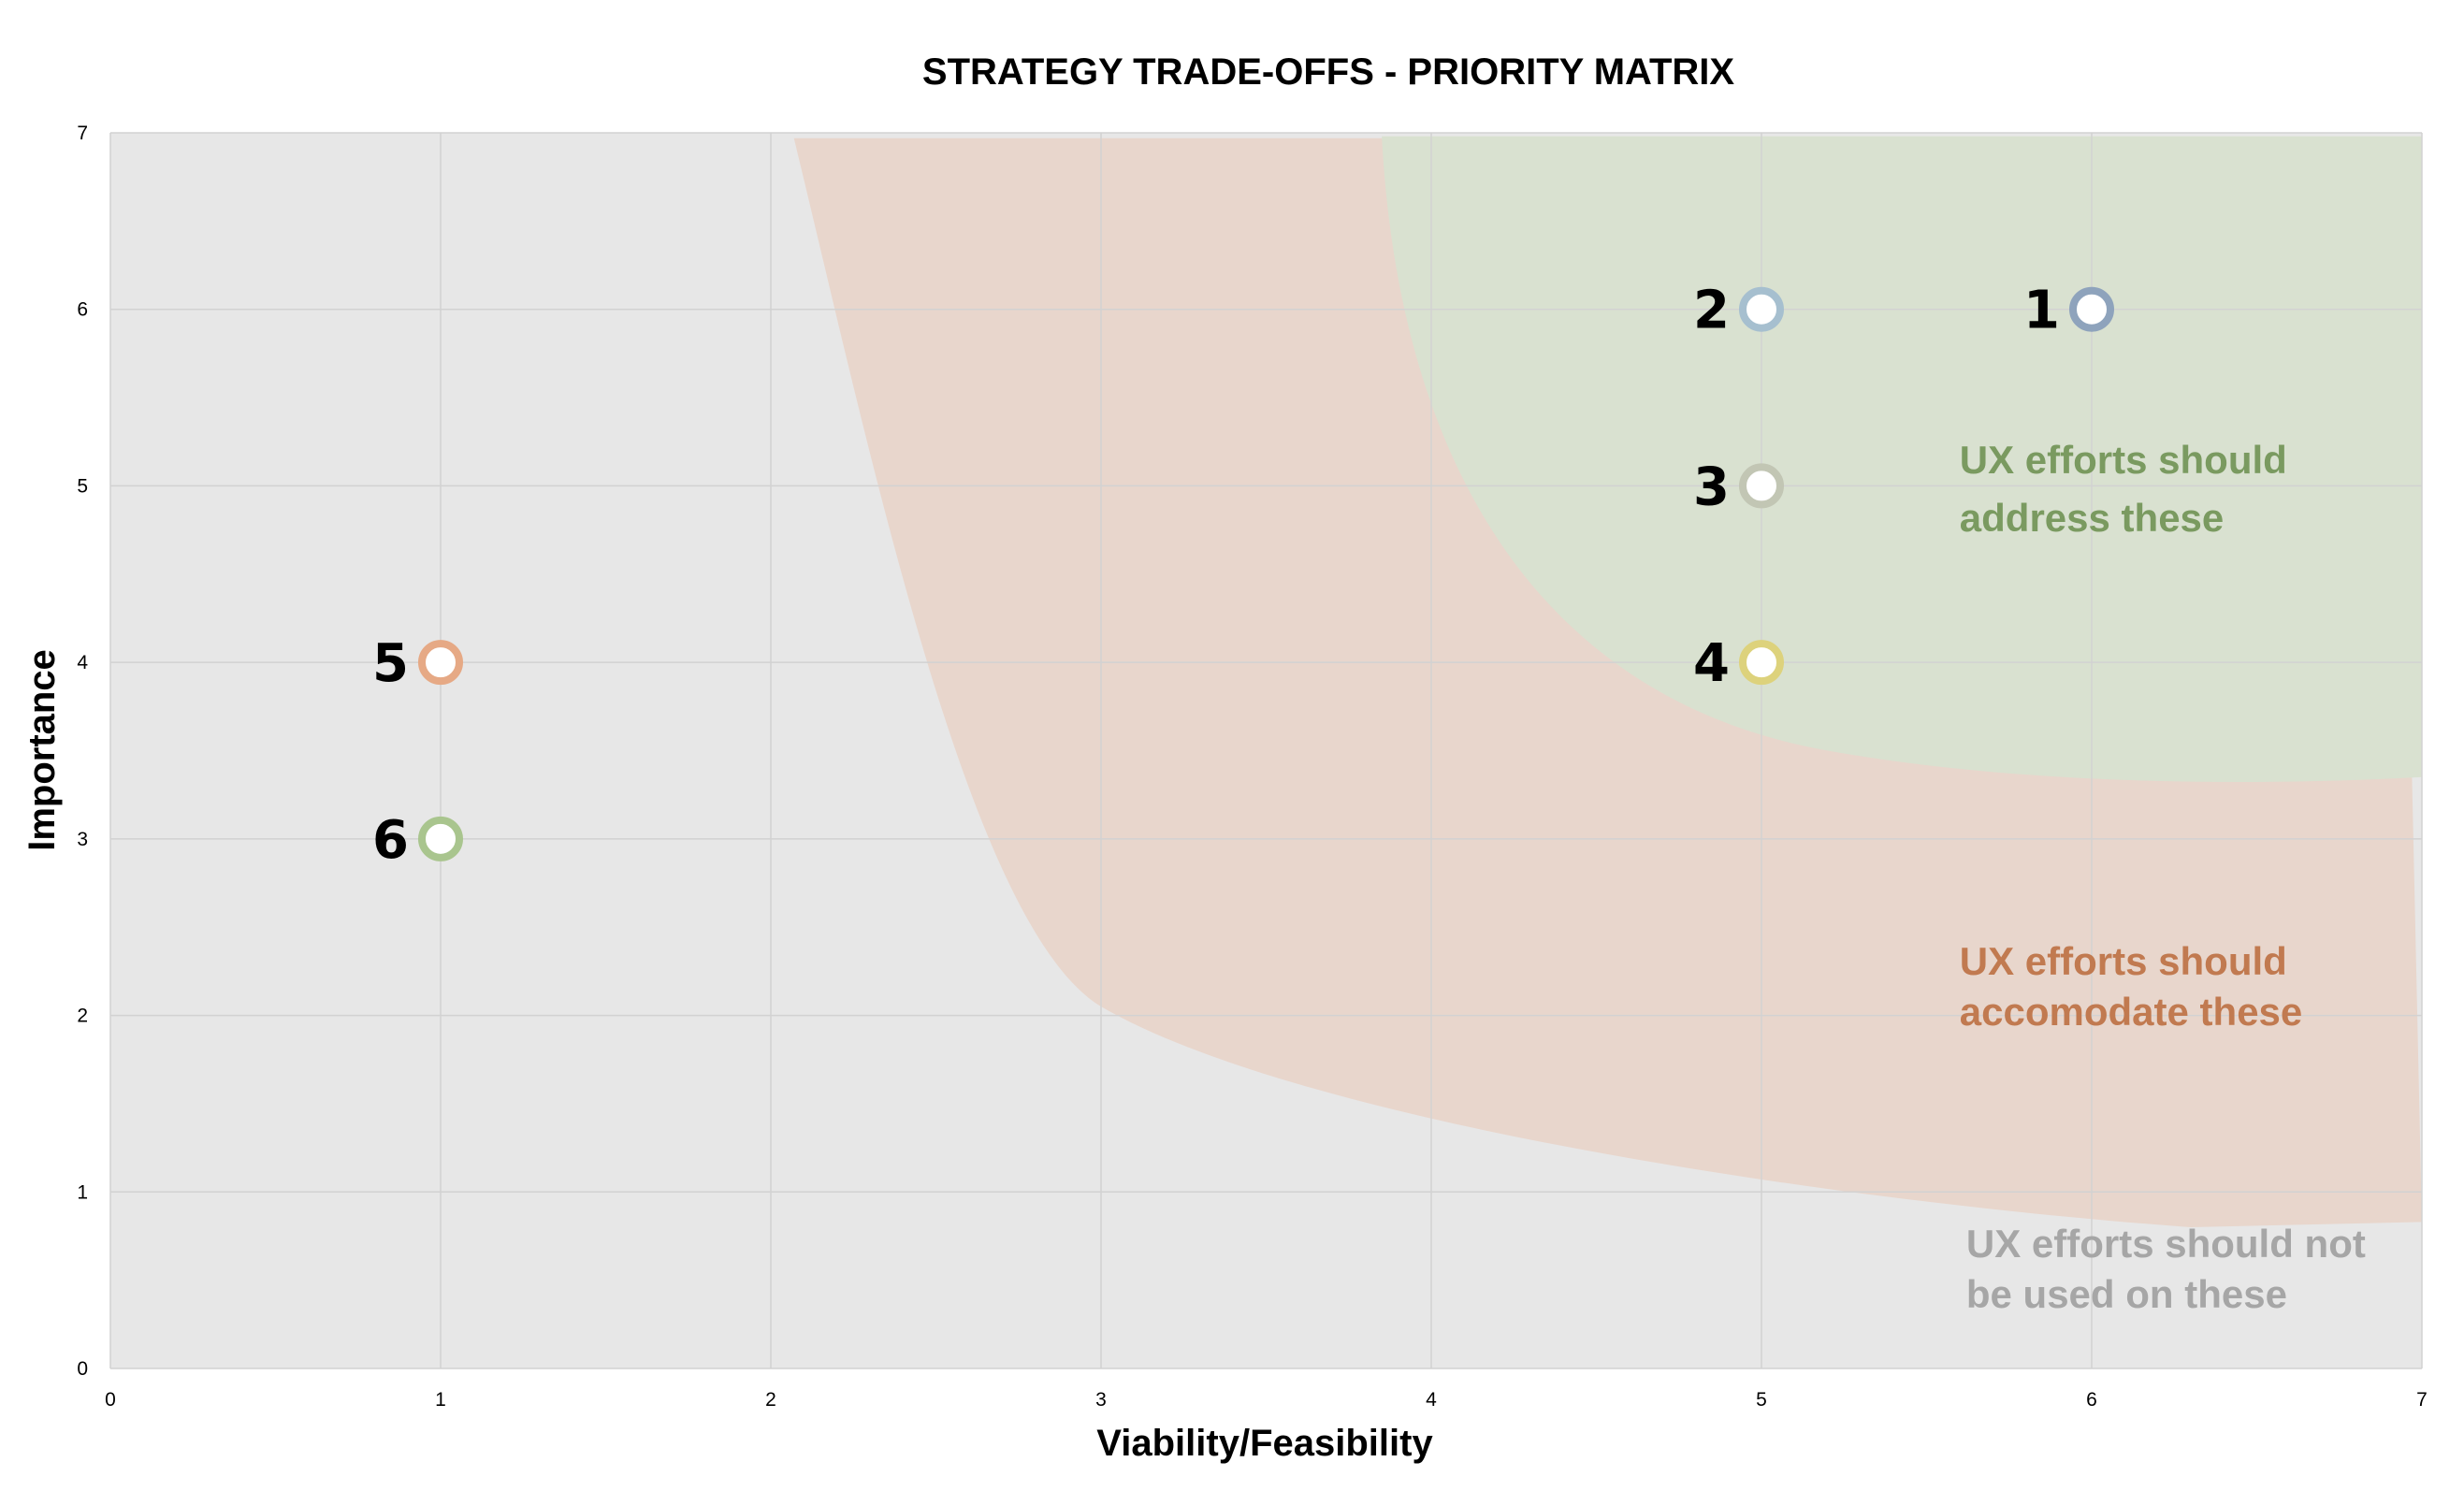 The image size is (2464, 1491). Describe the element at coordinates (83, 486) in the screenshot. I see `y-tick-label: 5` at that location.